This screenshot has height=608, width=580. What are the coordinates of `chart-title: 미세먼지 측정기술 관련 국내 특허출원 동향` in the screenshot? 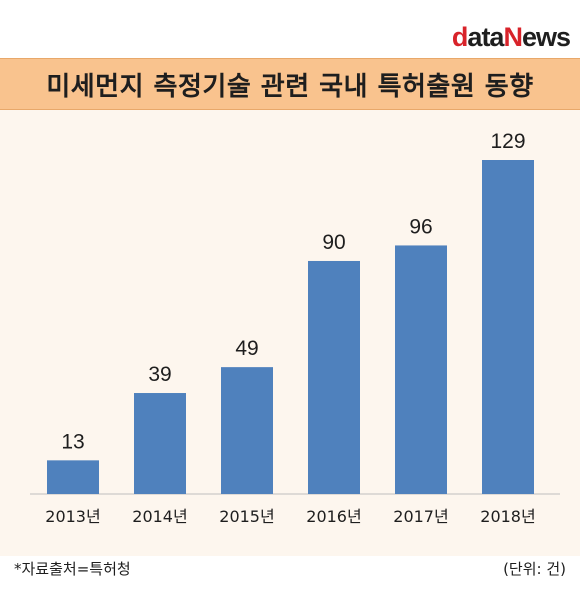 It's located at (290, 86).